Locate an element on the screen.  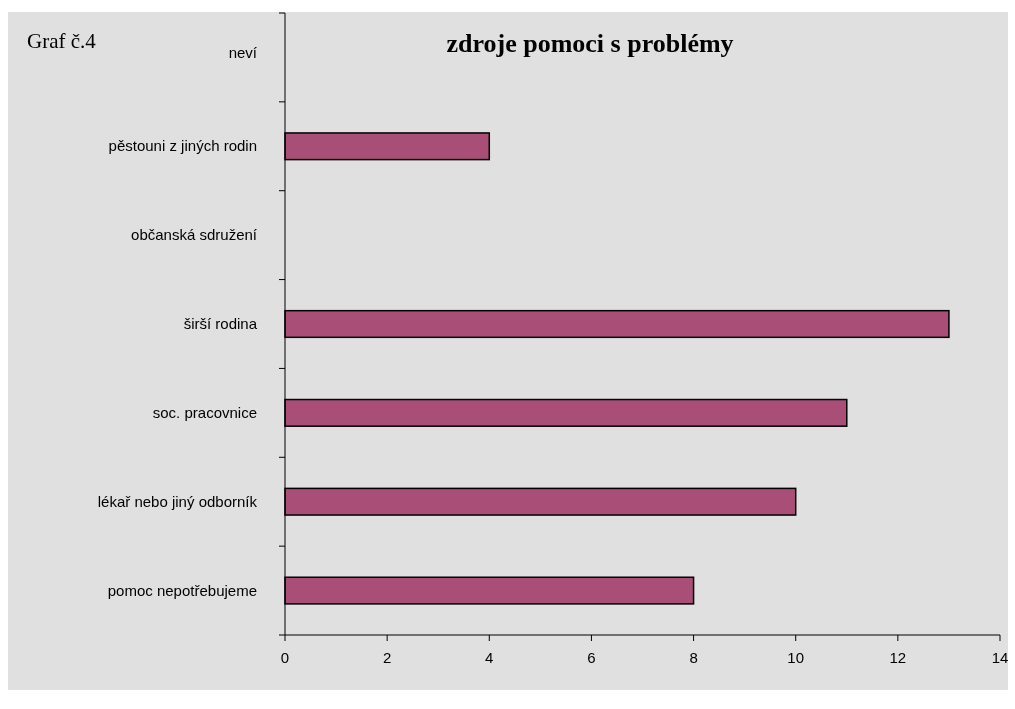
x-tick-label: 14 is located at coordinates (1000, 657).